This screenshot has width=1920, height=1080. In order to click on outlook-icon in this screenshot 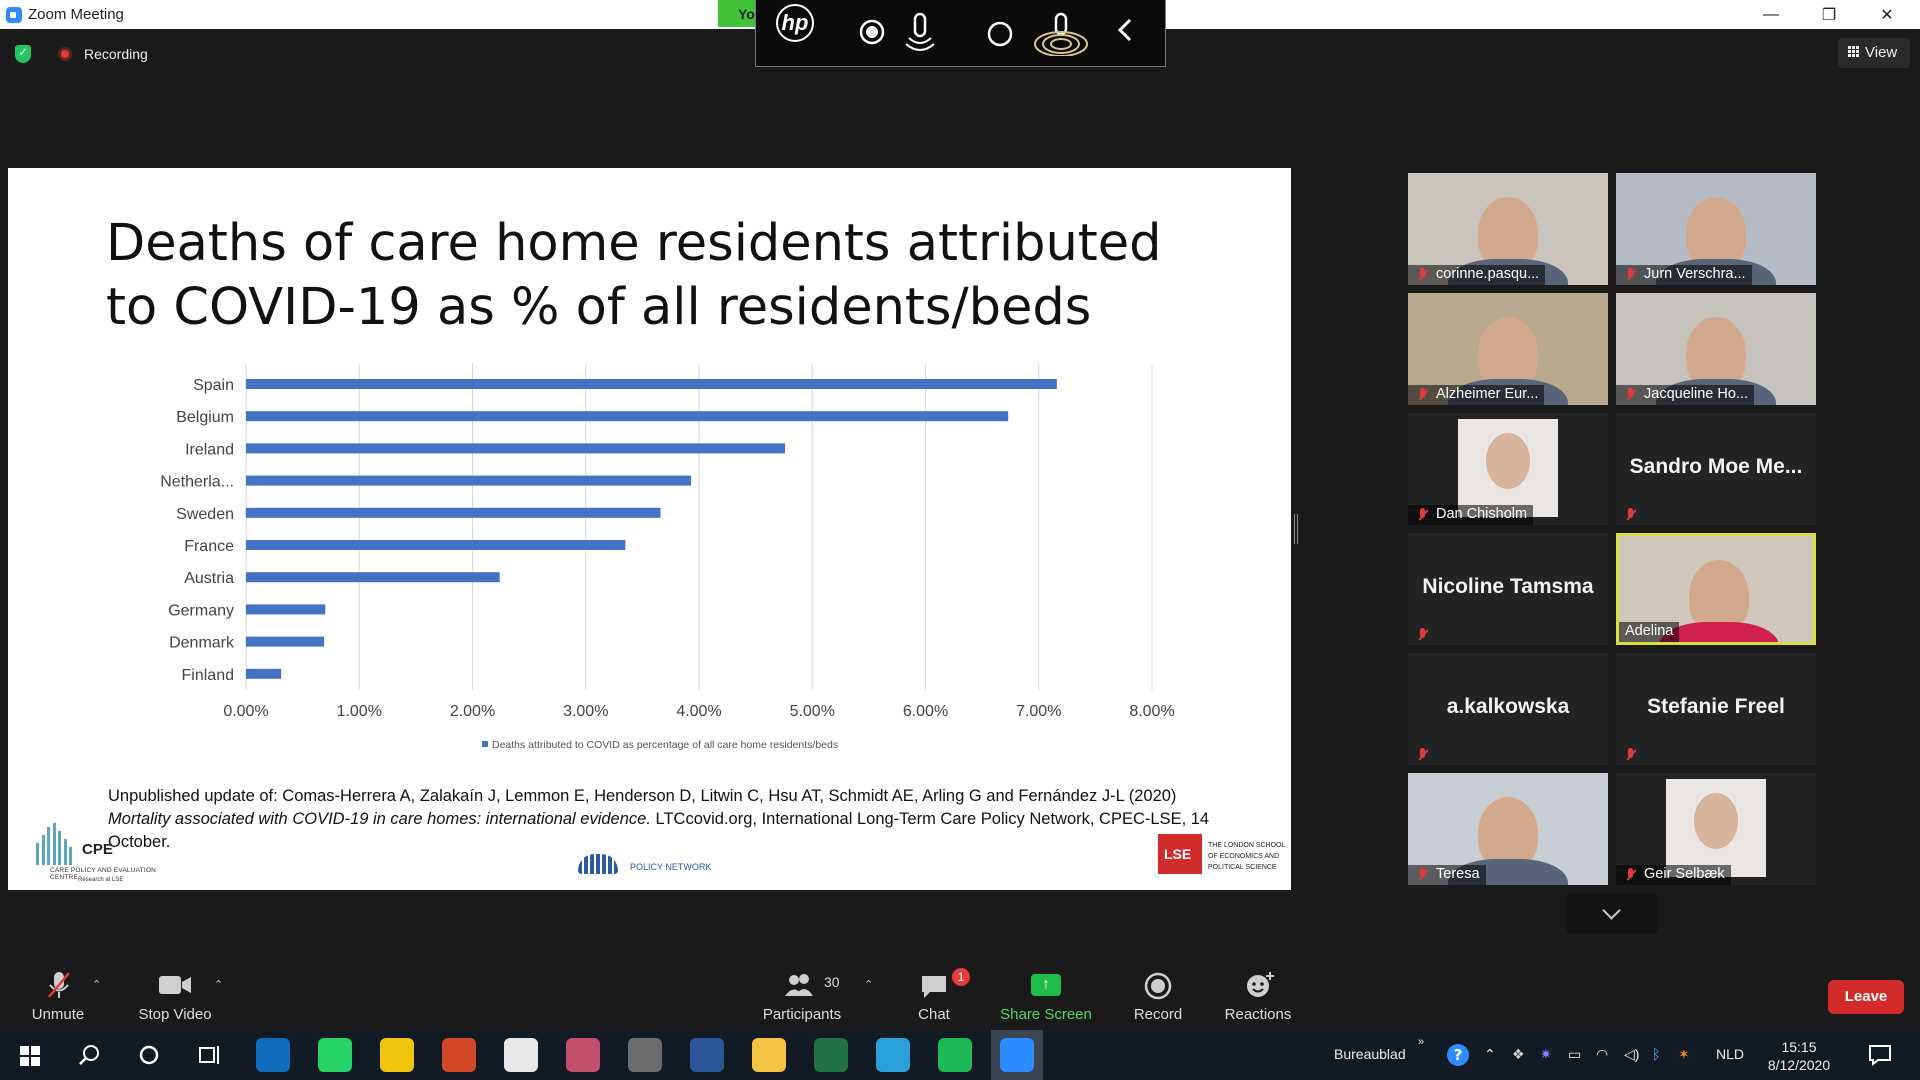, I will do `click(273, 1055)`.